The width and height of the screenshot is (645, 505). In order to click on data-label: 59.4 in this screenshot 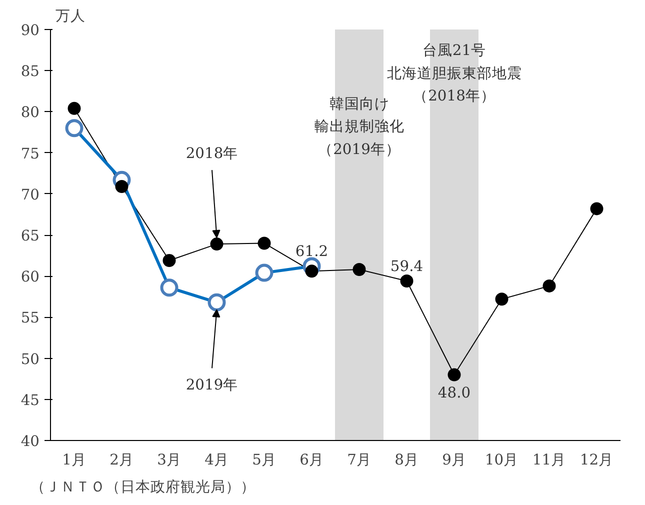, I will do `click(407, 267)`.